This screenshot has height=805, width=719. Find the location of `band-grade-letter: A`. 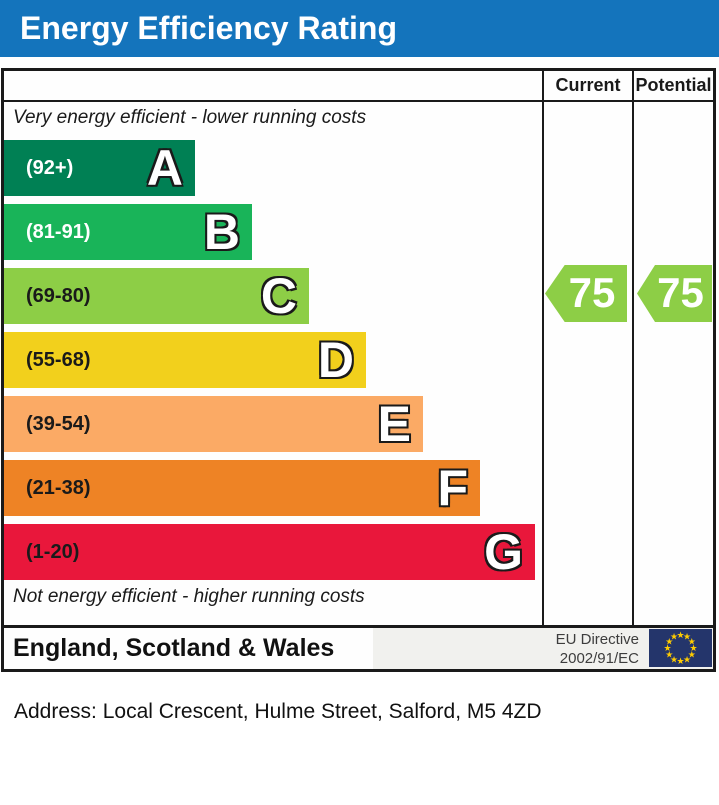

band-grade-letter: A is located at coordinates (165, 168).